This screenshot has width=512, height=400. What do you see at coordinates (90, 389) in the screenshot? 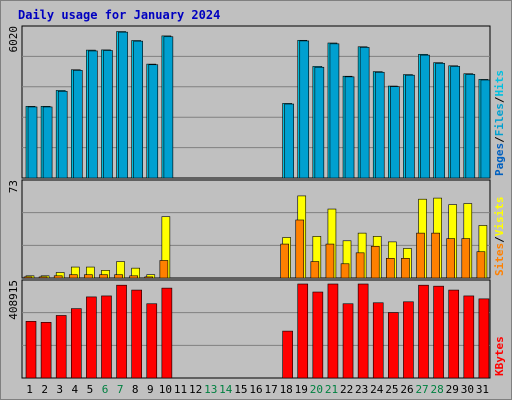
I see `x-label-day-5: 5` at bounding box center [90, 389].